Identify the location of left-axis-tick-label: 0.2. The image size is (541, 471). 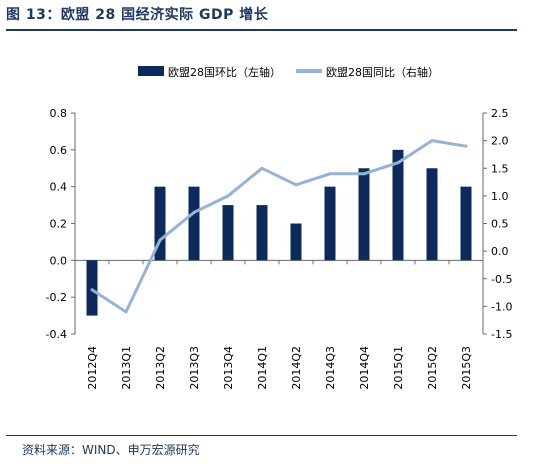
(59, 224).